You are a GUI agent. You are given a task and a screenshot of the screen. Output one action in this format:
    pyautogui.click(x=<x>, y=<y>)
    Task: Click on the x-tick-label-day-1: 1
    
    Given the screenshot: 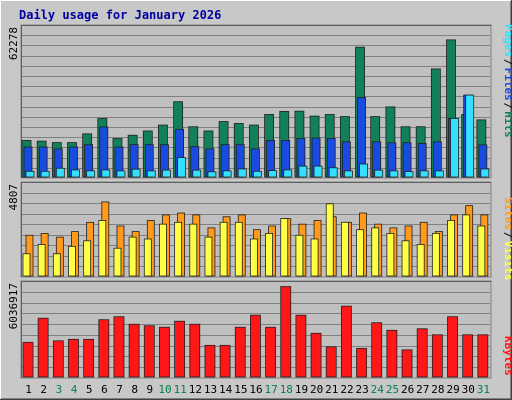 What is the action you would take?
    pyautogui.click(x=28, y=389)
    